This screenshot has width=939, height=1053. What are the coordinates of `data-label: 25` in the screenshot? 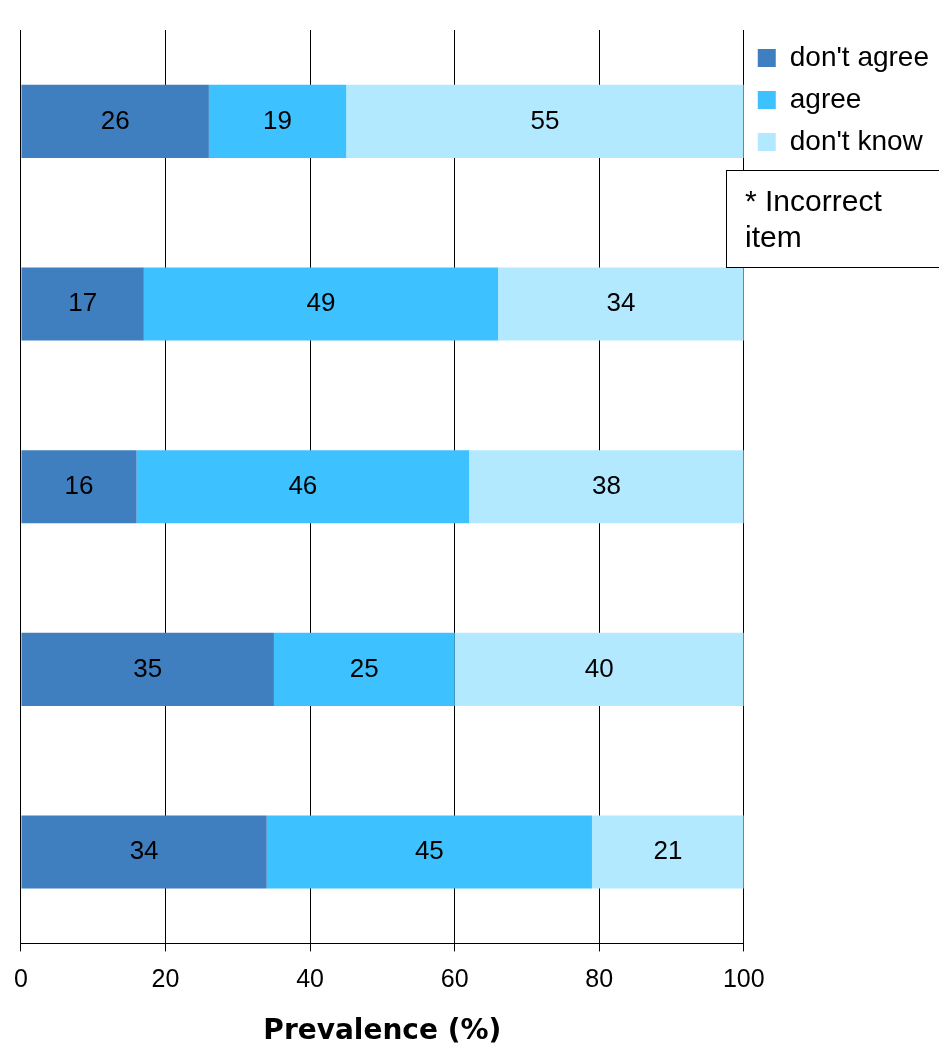 It's located at (364, 667).